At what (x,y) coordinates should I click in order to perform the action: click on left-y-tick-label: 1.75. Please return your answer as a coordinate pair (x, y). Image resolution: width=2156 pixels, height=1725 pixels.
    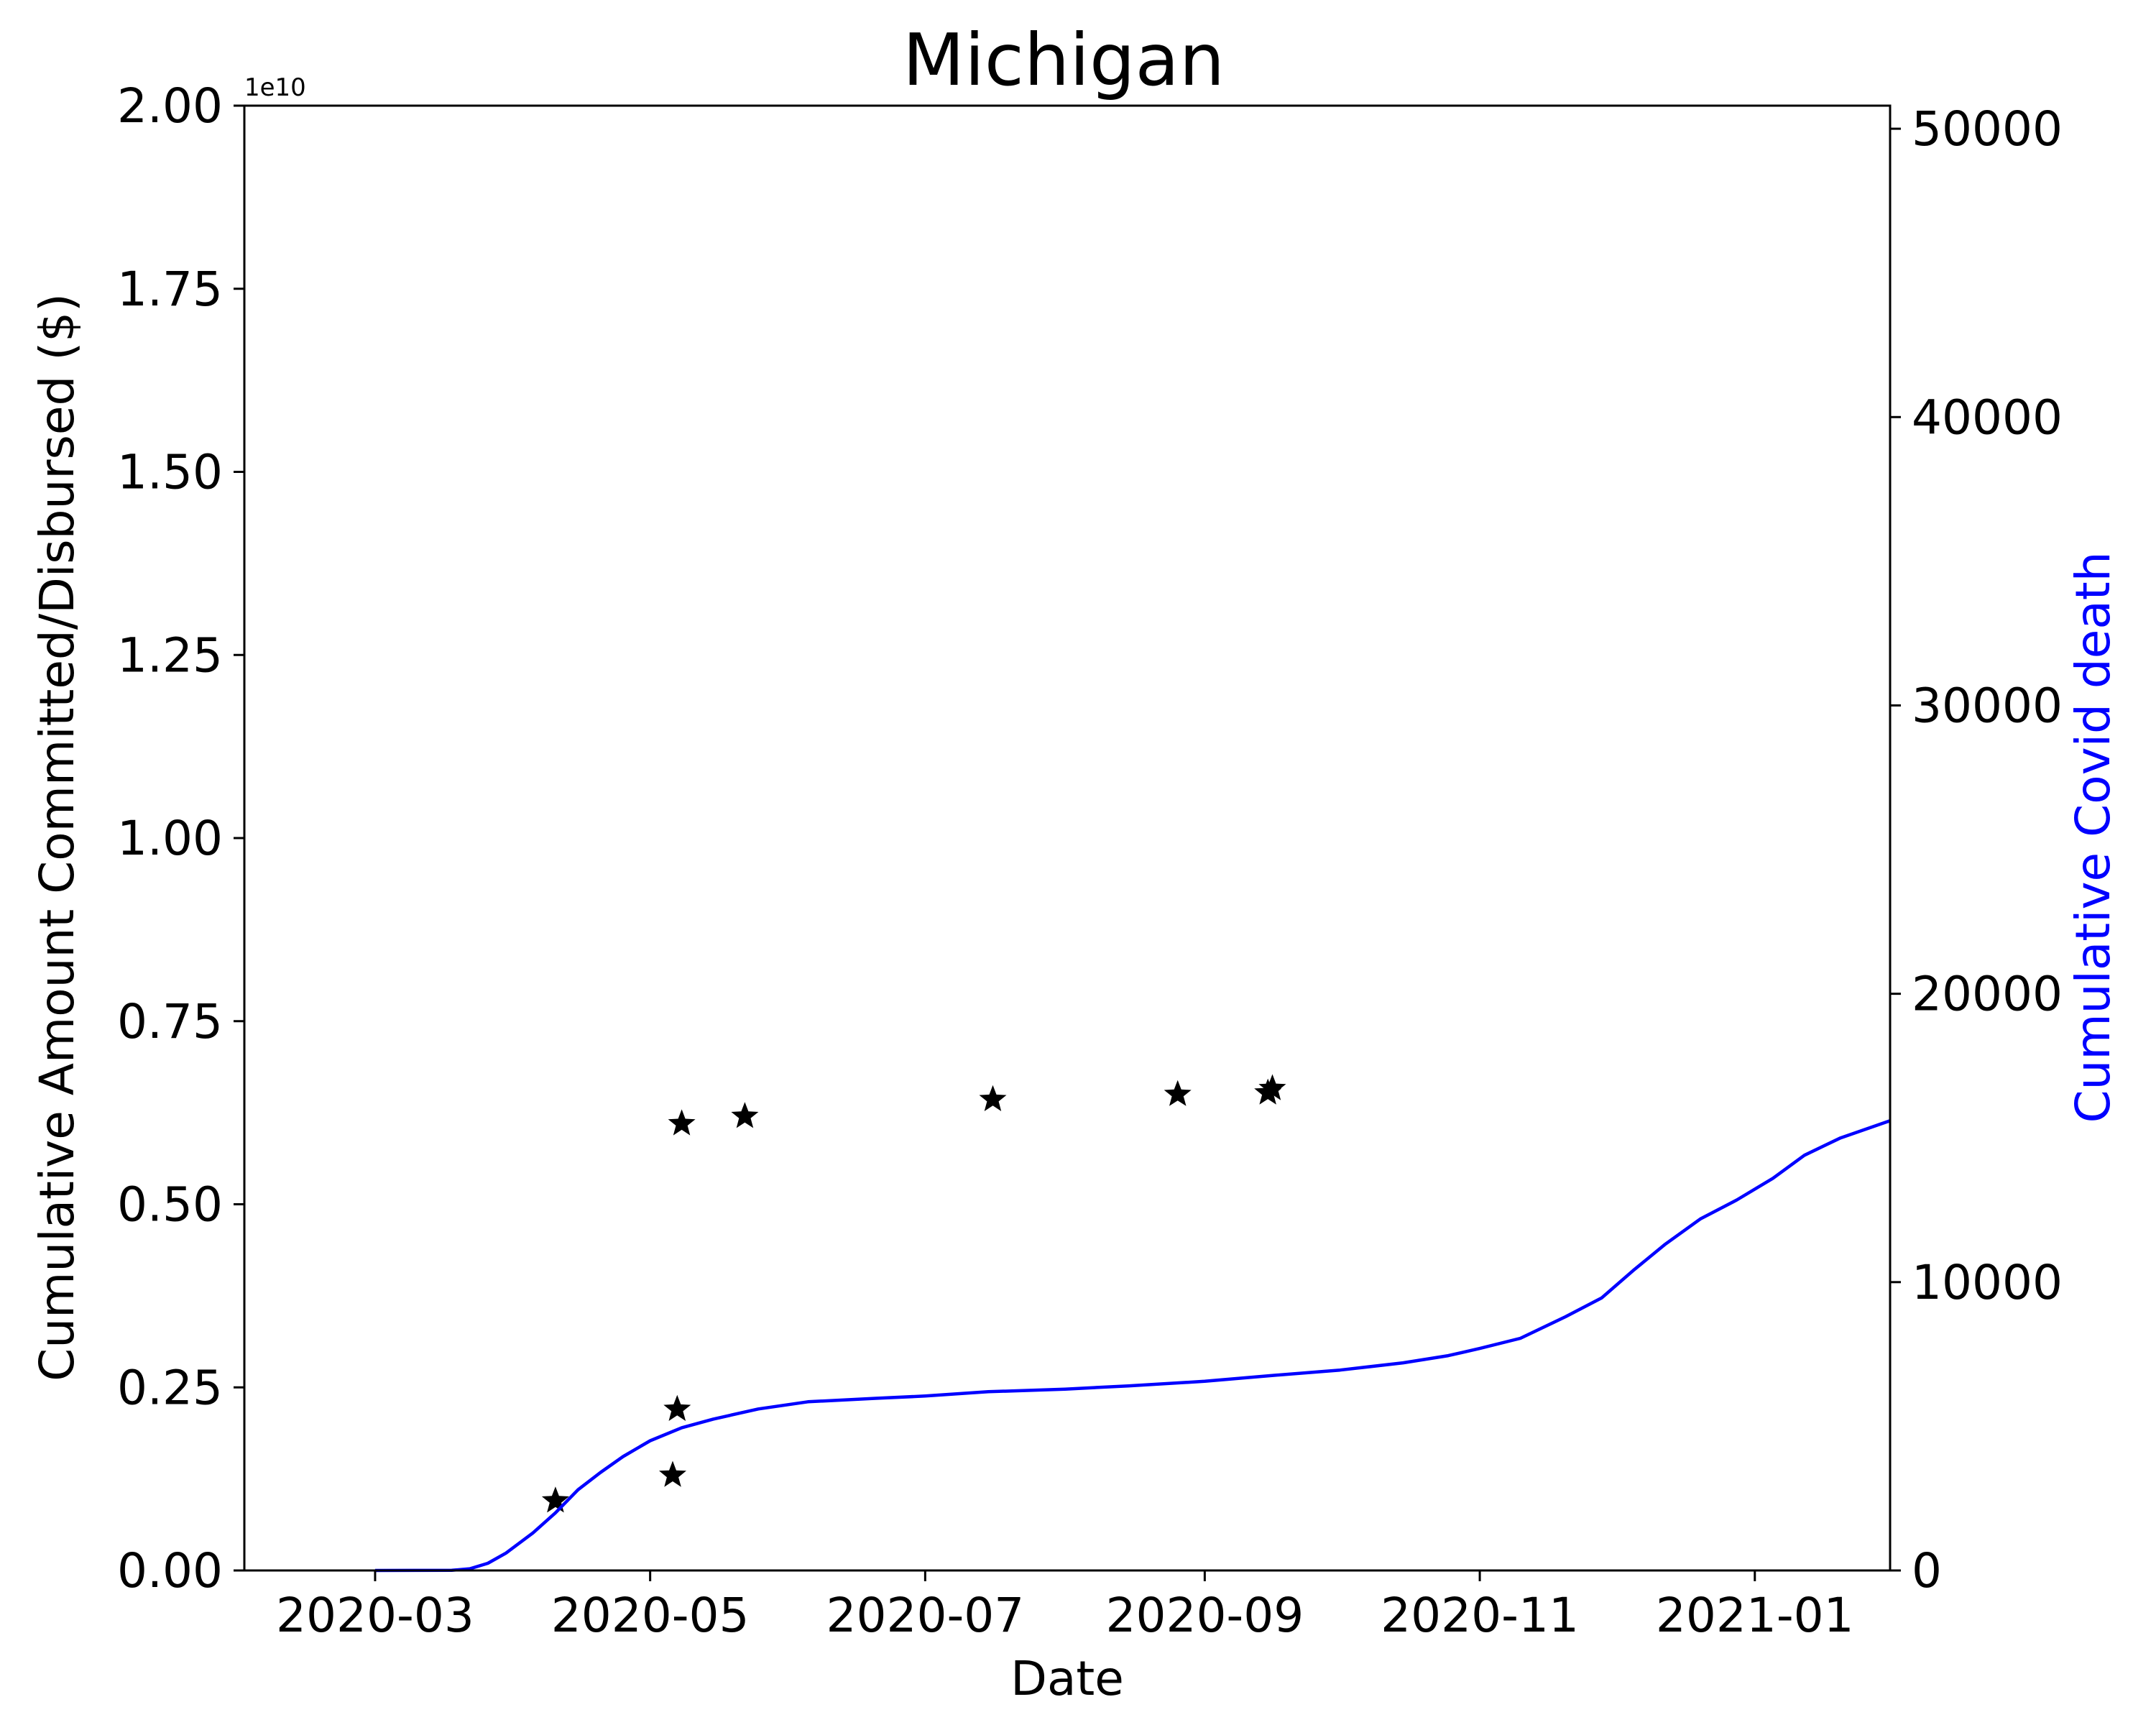
    Looking at the image, I should click on (170, 289).